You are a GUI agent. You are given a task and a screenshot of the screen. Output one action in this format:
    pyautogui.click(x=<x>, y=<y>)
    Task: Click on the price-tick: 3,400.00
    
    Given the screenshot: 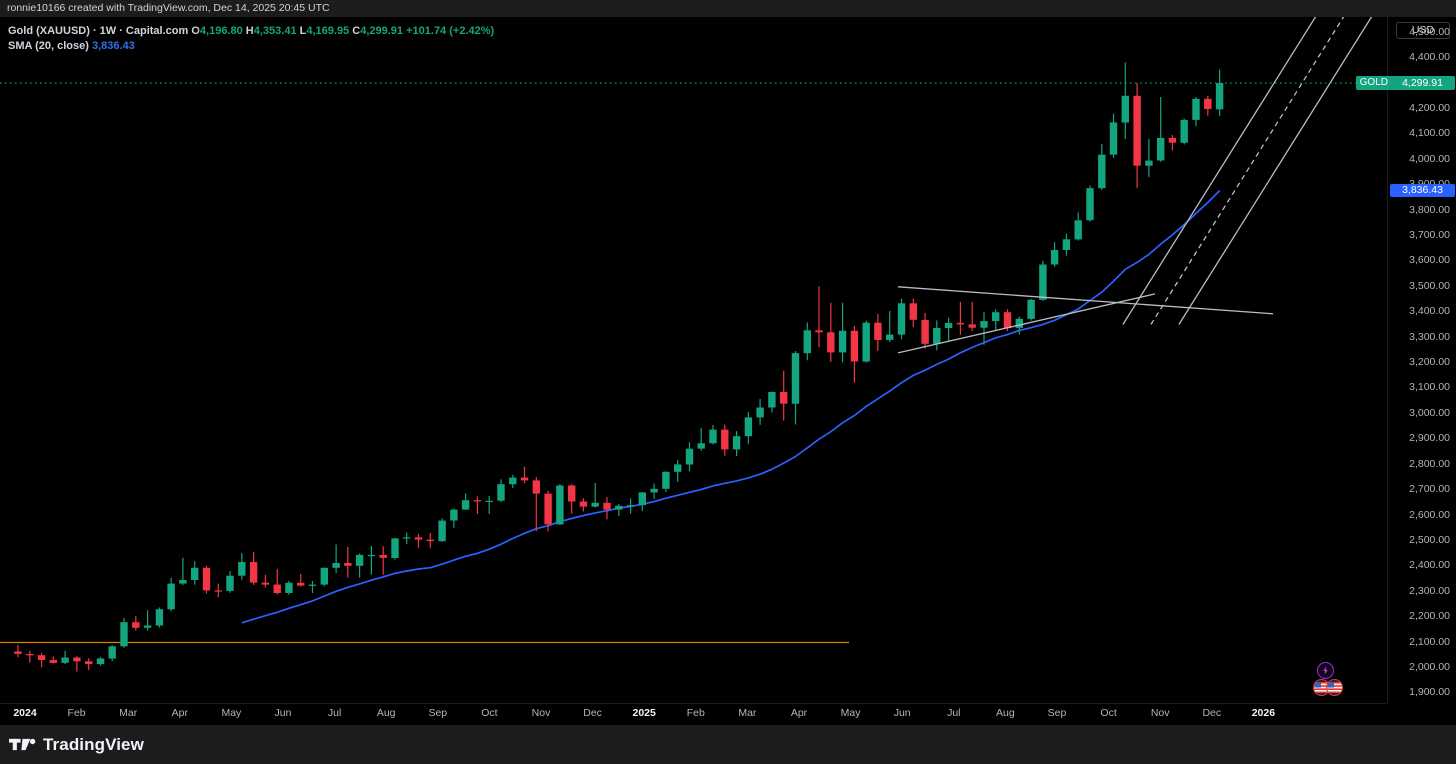 What is the action you would take?
    pyautogui.click(x=1429, y=311)
    